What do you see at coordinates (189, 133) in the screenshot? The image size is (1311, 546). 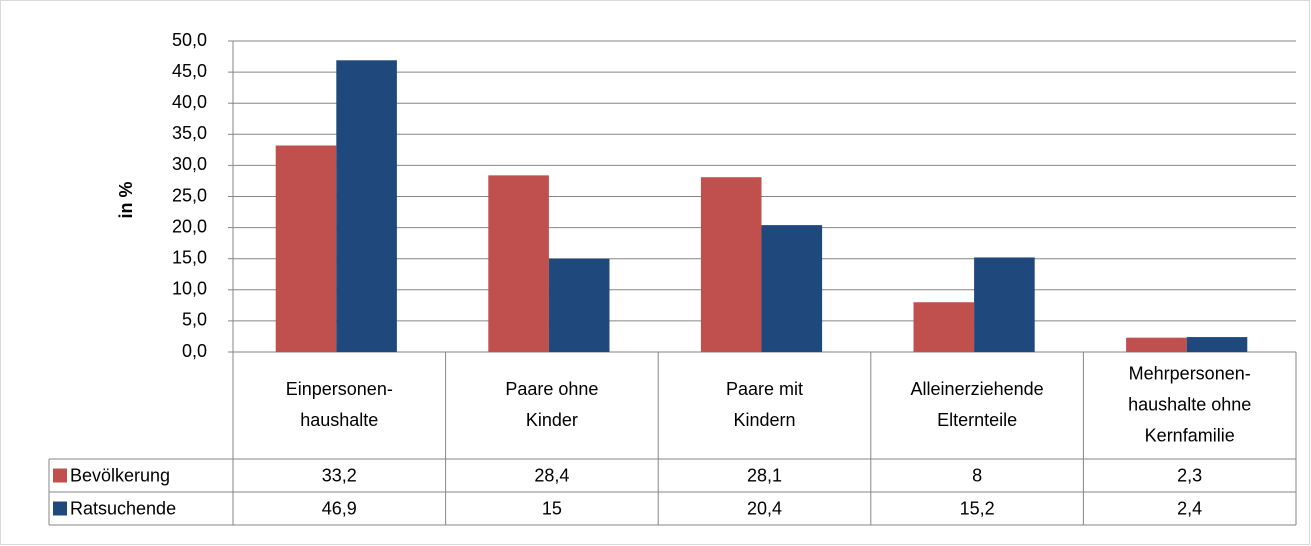 I see `y-tick-label: 35,0` at bounding box center [189, 133].